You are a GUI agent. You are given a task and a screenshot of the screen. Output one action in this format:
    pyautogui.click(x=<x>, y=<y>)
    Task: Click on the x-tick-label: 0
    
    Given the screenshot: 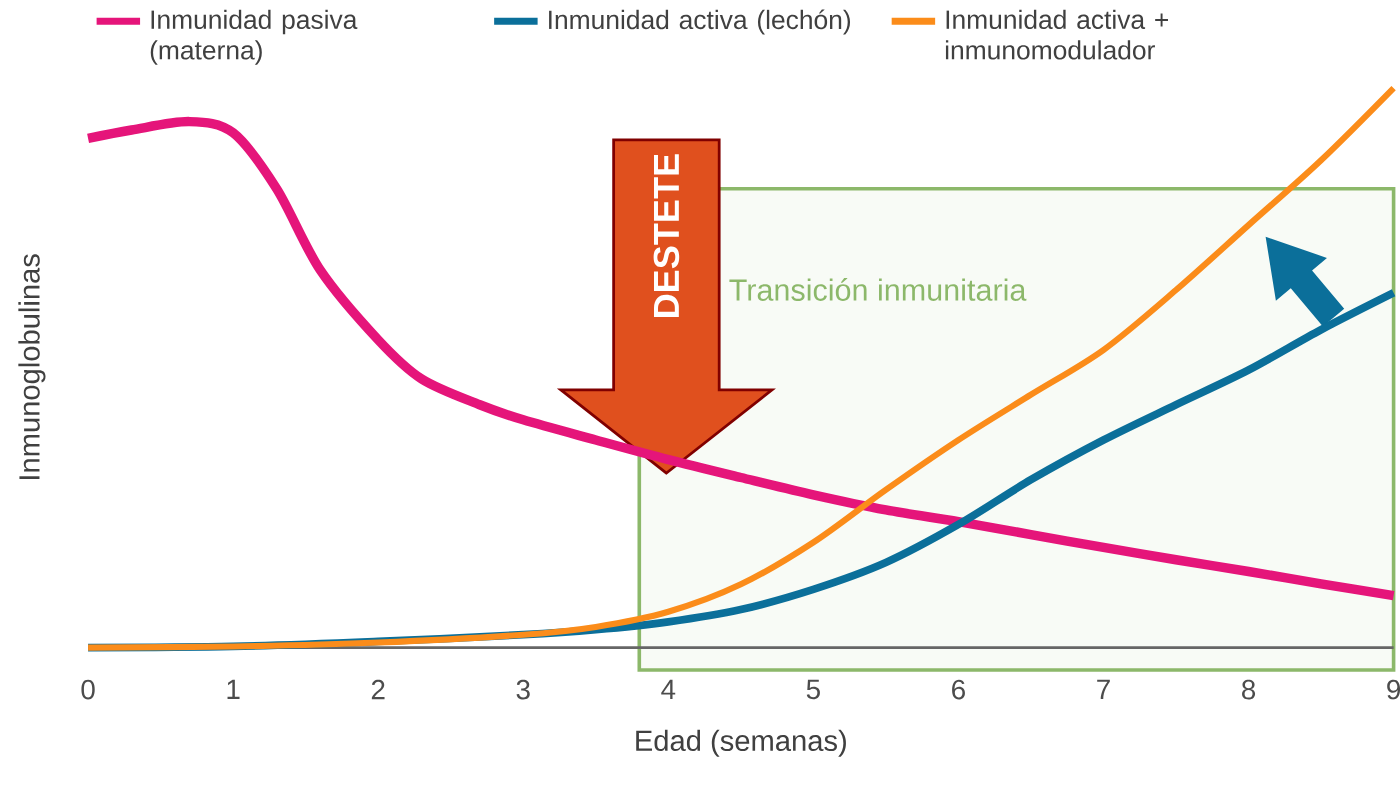 What is the action you would take?
    pyautogui.click(x=88, y=689)
    